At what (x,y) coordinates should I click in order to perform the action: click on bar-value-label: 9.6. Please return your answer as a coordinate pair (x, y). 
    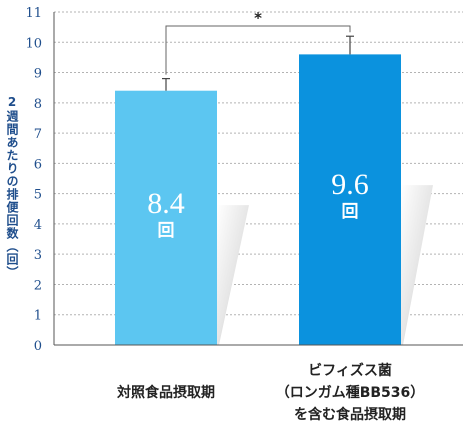
    Looking at the image, I should click on (350, 184).